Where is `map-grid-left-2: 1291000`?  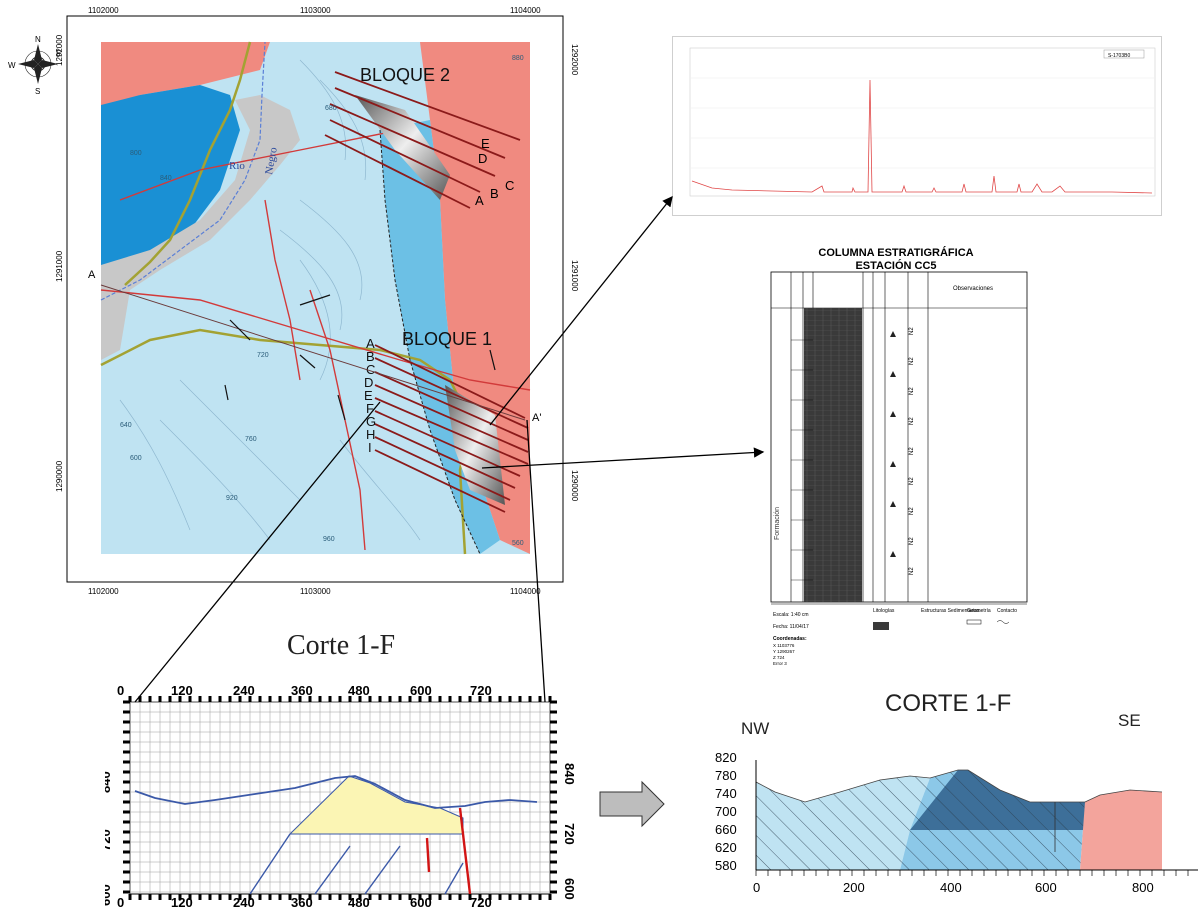
map-grid-left-2: 1291000 is located at coordinates (59, 266).